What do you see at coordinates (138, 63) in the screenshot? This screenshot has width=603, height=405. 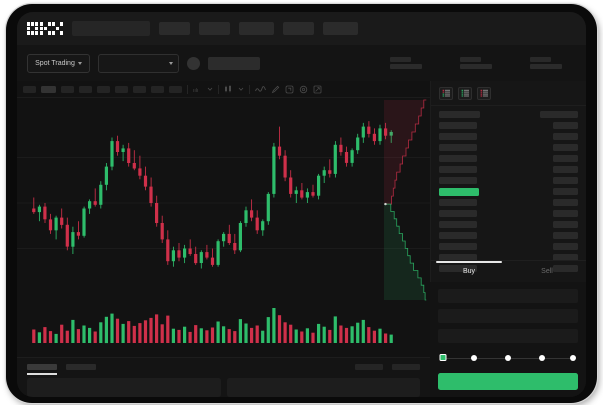 I see `trading-pair-dropdown` at bounding box center [138, 63].